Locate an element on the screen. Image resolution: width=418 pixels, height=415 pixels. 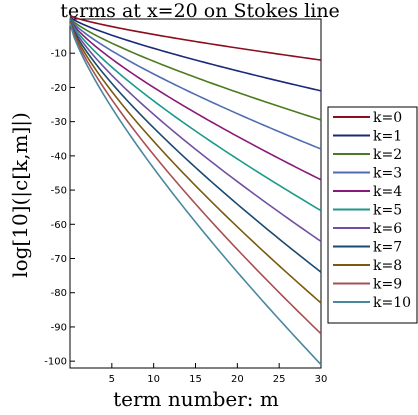
y-tick-label: -60 is located at coordinates (59, 225).